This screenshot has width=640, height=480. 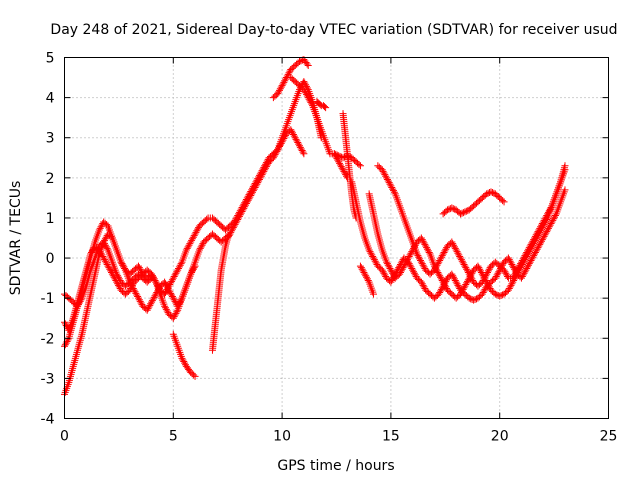 I want to click on series-arc-p, so click(x=452, y=211).